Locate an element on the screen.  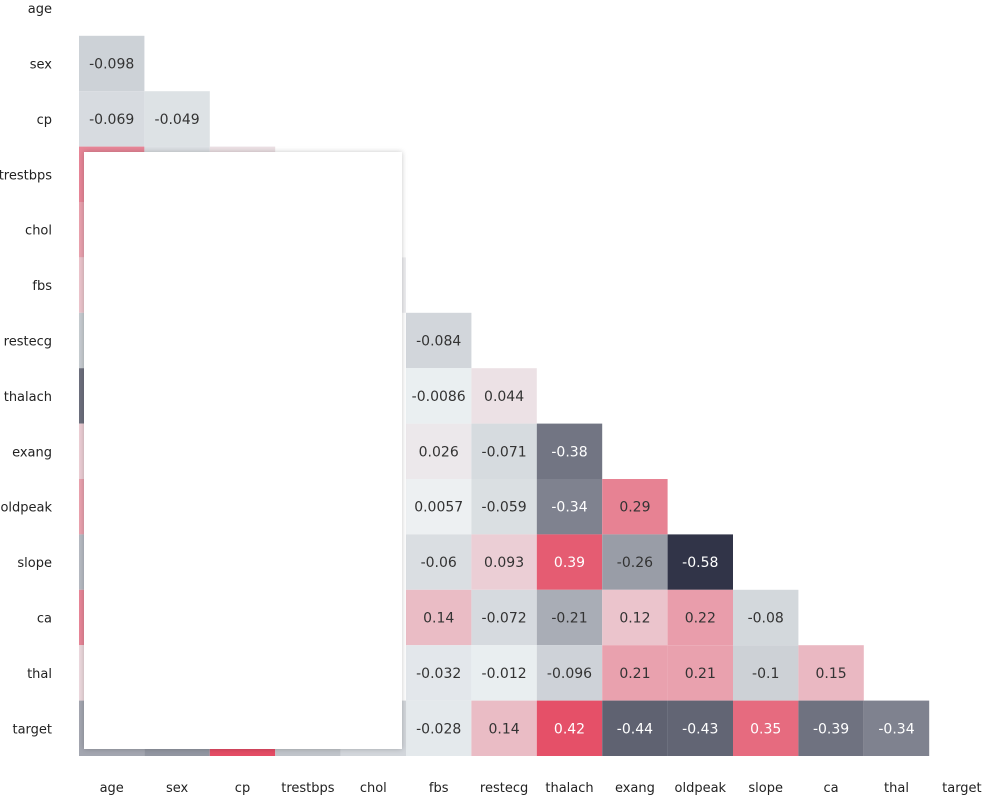
heatmap-cell-exang-thalach is located at coordinates (569, 451).